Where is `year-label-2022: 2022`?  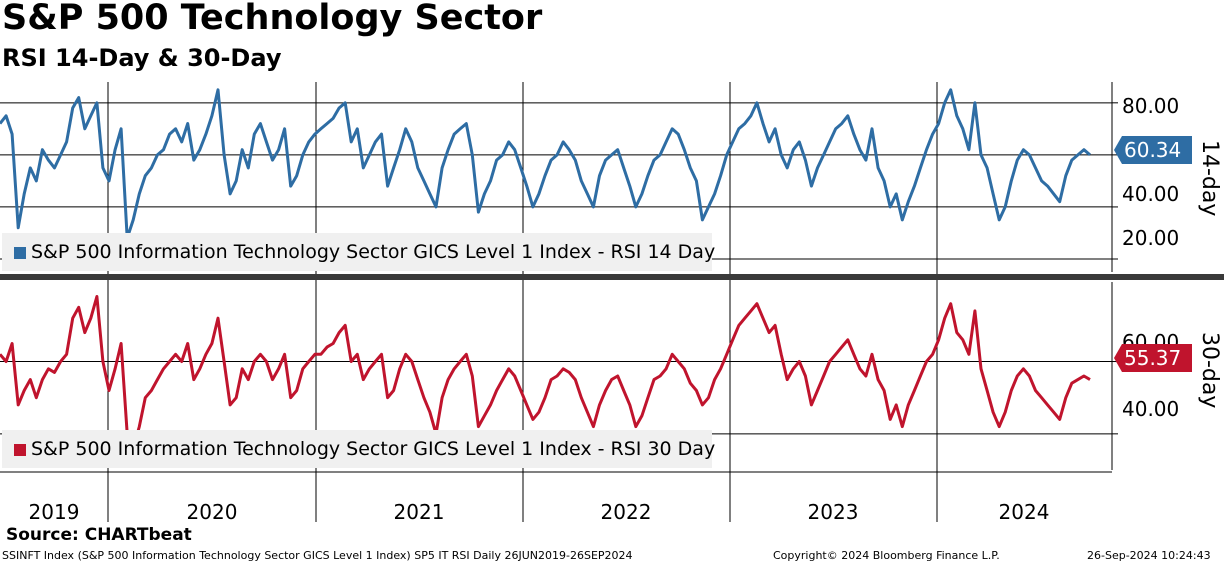
year-label-2022: 2022 is located at coordinates (626, 512).